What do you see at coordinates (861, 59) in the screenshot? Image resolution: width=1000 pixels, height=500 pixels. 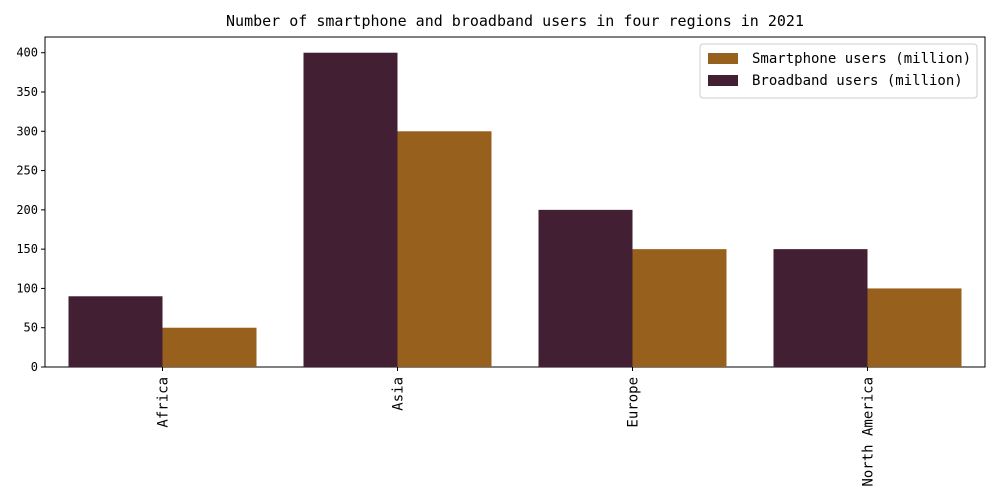 I see `legend-label: Smartphone users (million)` at bounding box center [861, 59].